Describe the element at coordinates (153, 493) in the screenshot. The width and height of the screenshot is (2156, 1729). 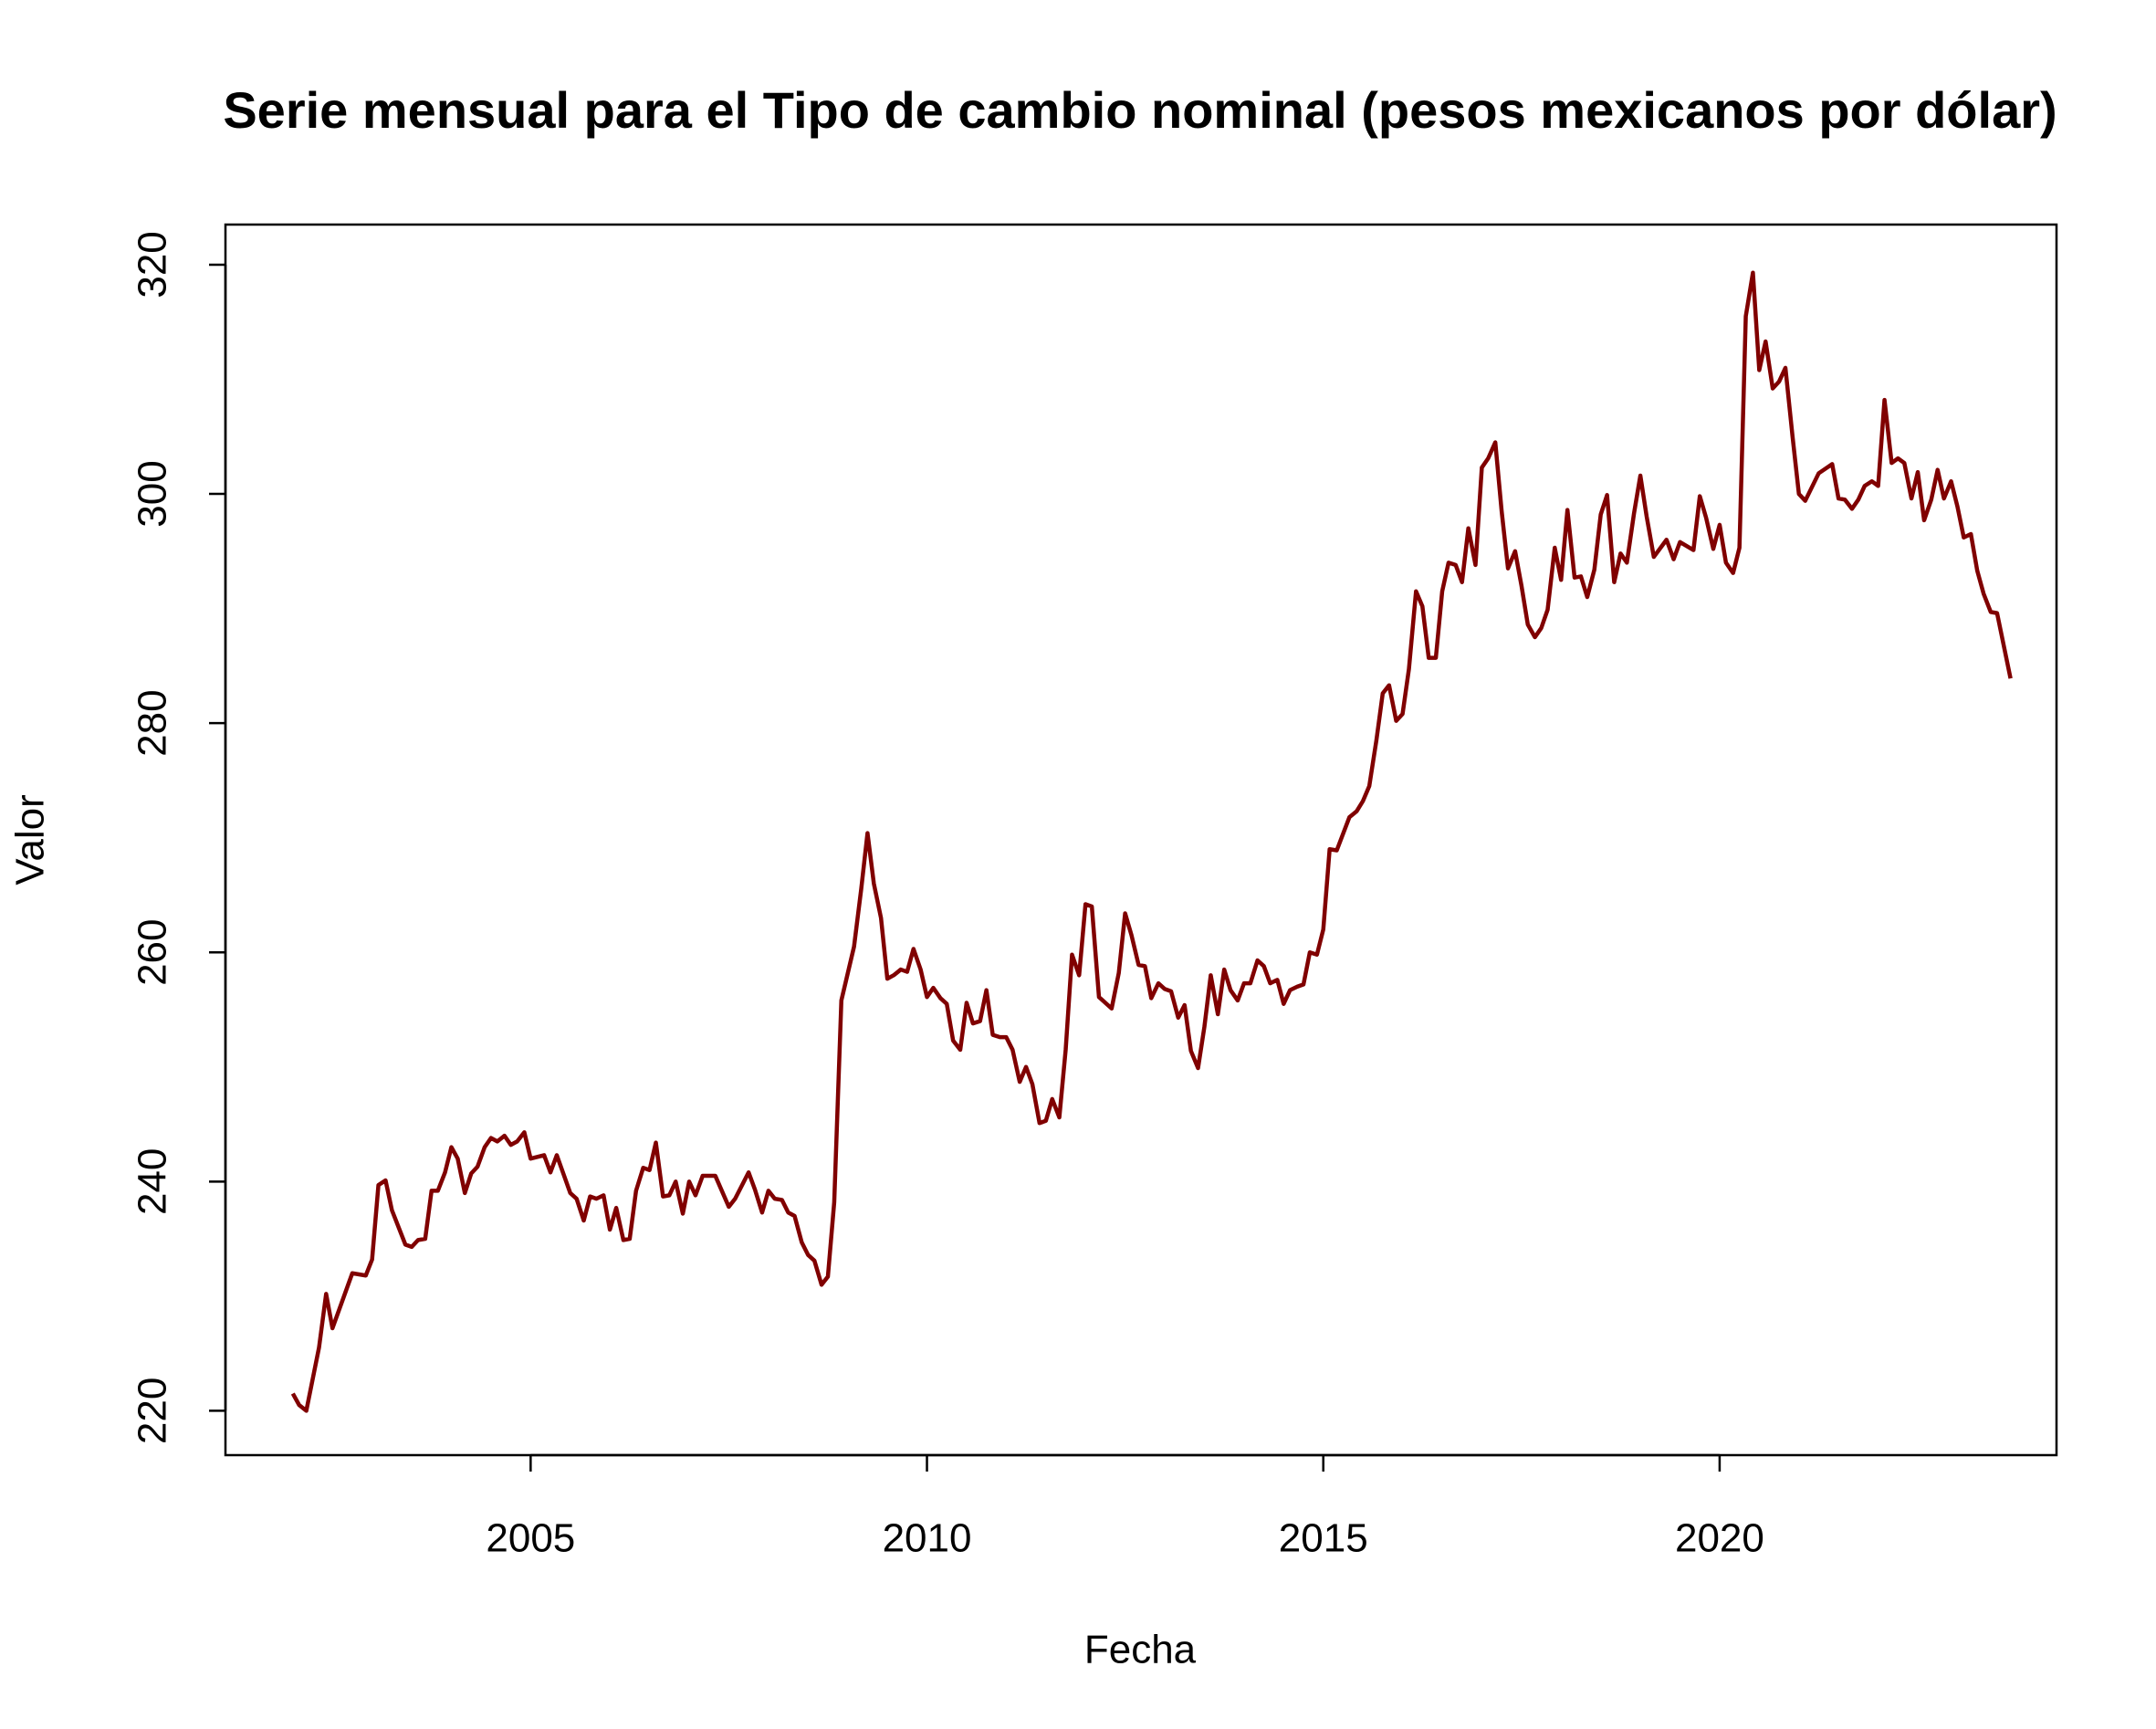
I see `y-tick-label: 300` at that location.